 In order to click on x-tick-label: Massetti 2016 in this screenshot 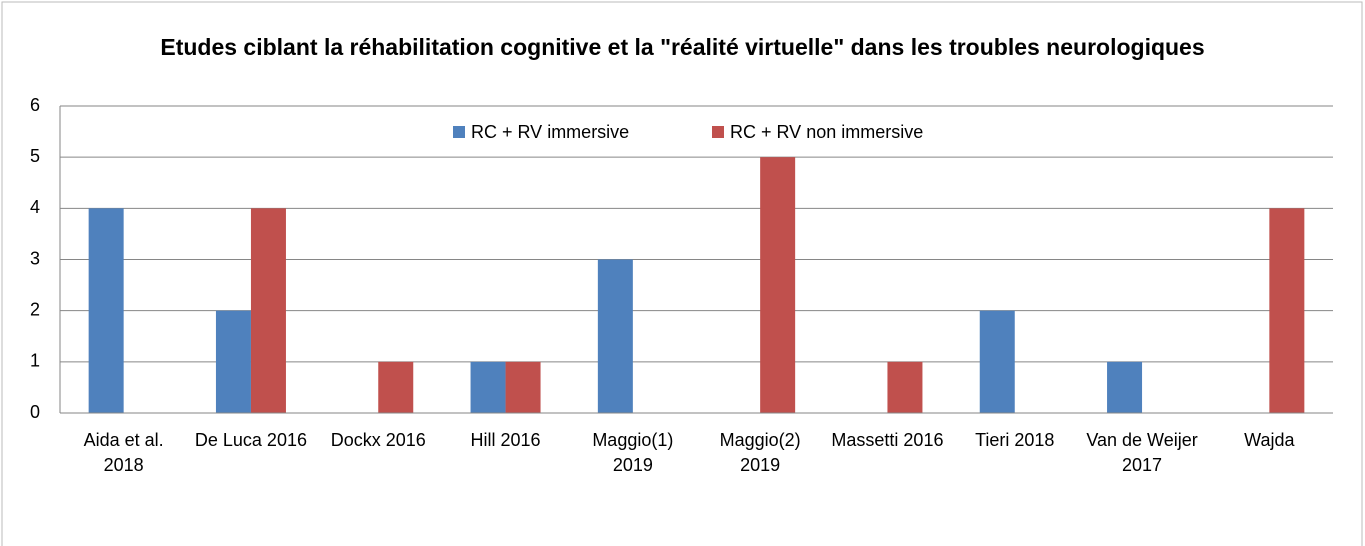, I will do `click(887, 440)`.